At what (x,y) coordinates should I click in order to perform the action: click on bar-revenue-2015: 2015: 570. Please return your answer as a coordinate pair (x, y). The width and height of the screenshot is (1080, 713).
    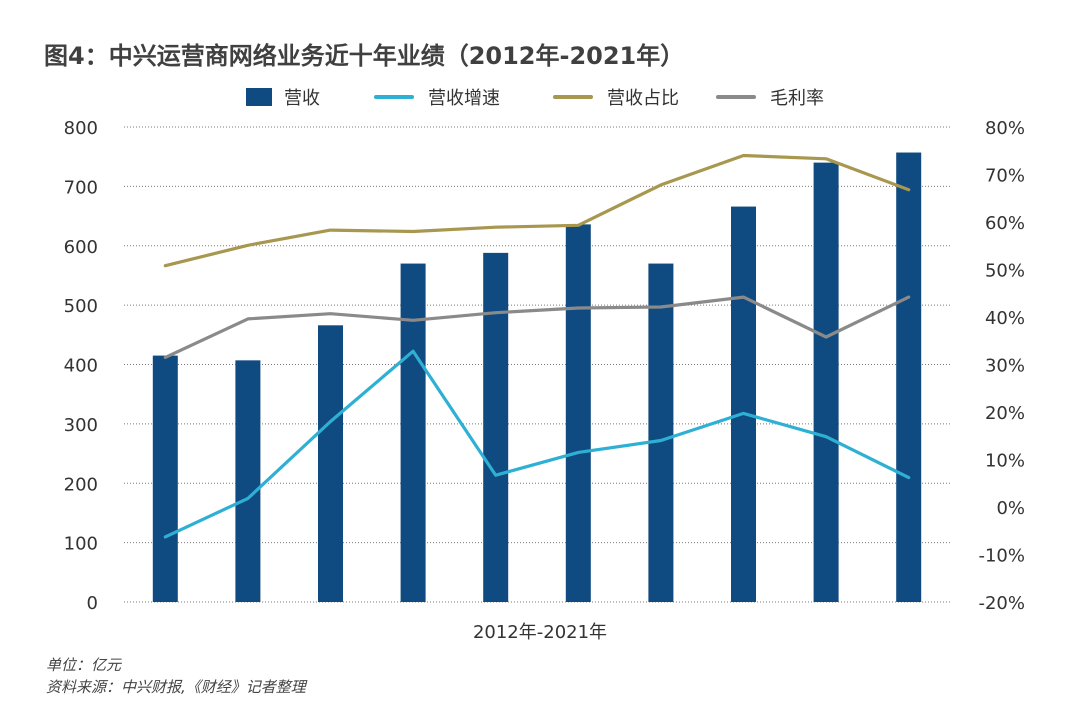
    Looking at the image, I should click on (413, 432).